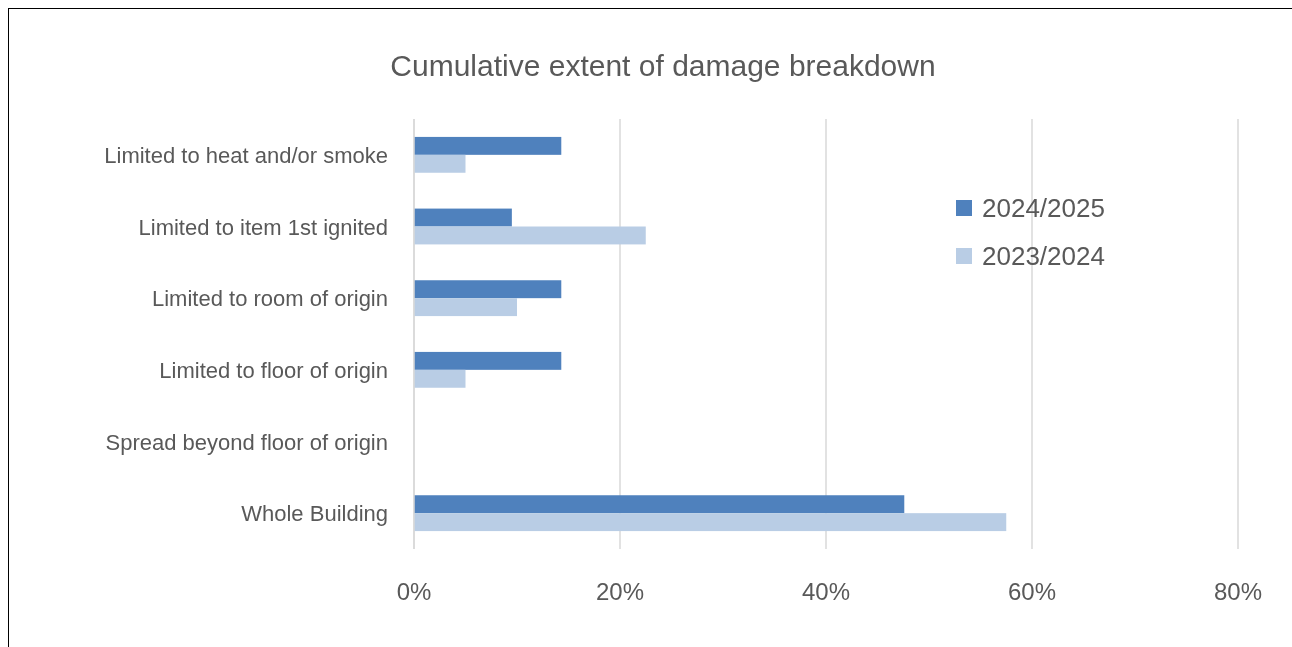 This screenshot has width=1292, height=647. I want to click on x-tick-label: 20%, so click(620, 591).